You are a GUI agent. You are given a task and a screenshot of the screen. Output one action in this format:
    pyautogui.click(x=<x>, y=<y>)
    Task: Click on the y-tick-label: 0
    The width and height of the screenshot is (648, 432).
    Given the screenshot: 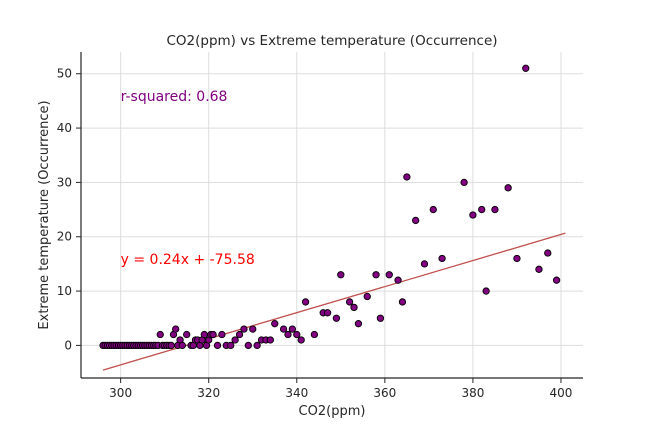 What is the action you would take?
    pyautogui.click(x=68, y=345)
    